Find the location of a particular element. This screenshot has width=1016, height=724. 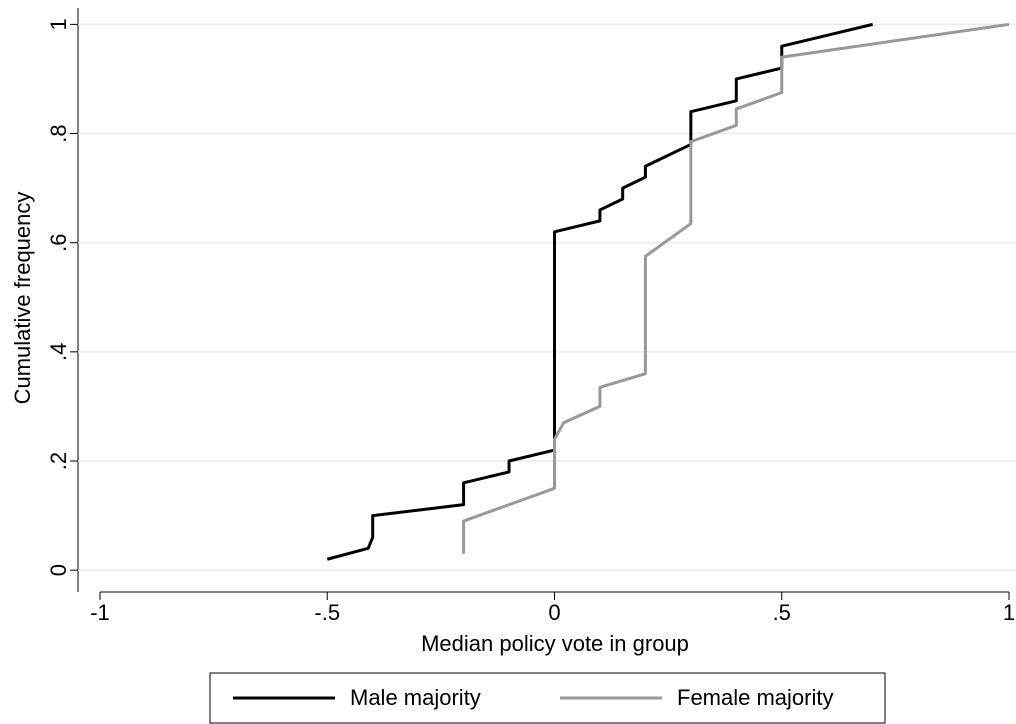

x-tick-label: -1 is located at coordinates (100, 612).